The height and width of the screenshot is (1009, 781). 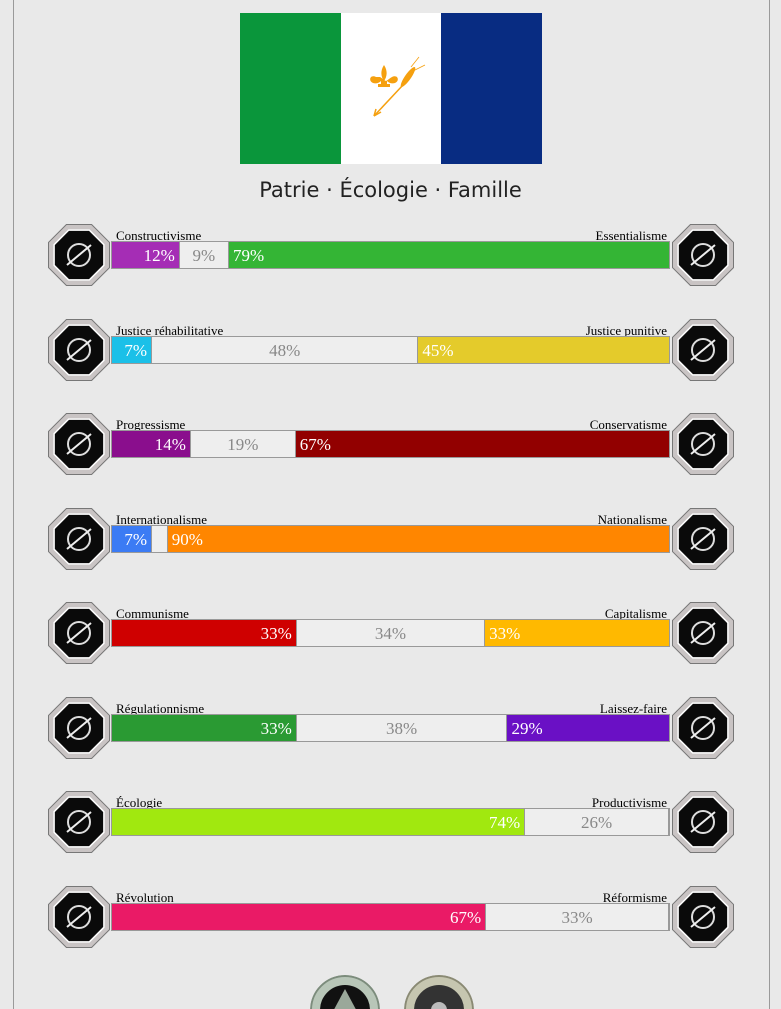 I want to click on right-label: Laissez-faire, so click(x=633, y=708).